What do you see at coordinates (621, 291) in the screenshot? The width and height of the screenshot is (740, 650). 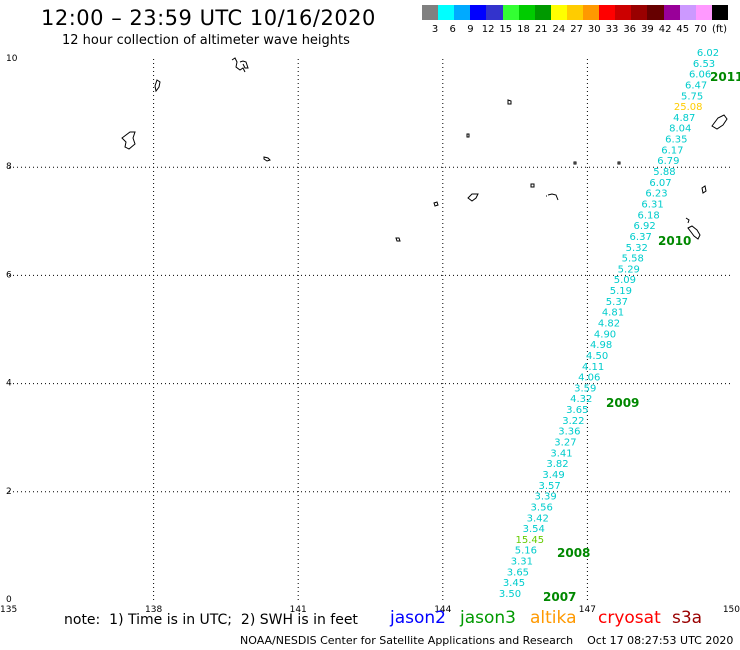 I see `track-value: 5.19` at bounding box center [621, 291].